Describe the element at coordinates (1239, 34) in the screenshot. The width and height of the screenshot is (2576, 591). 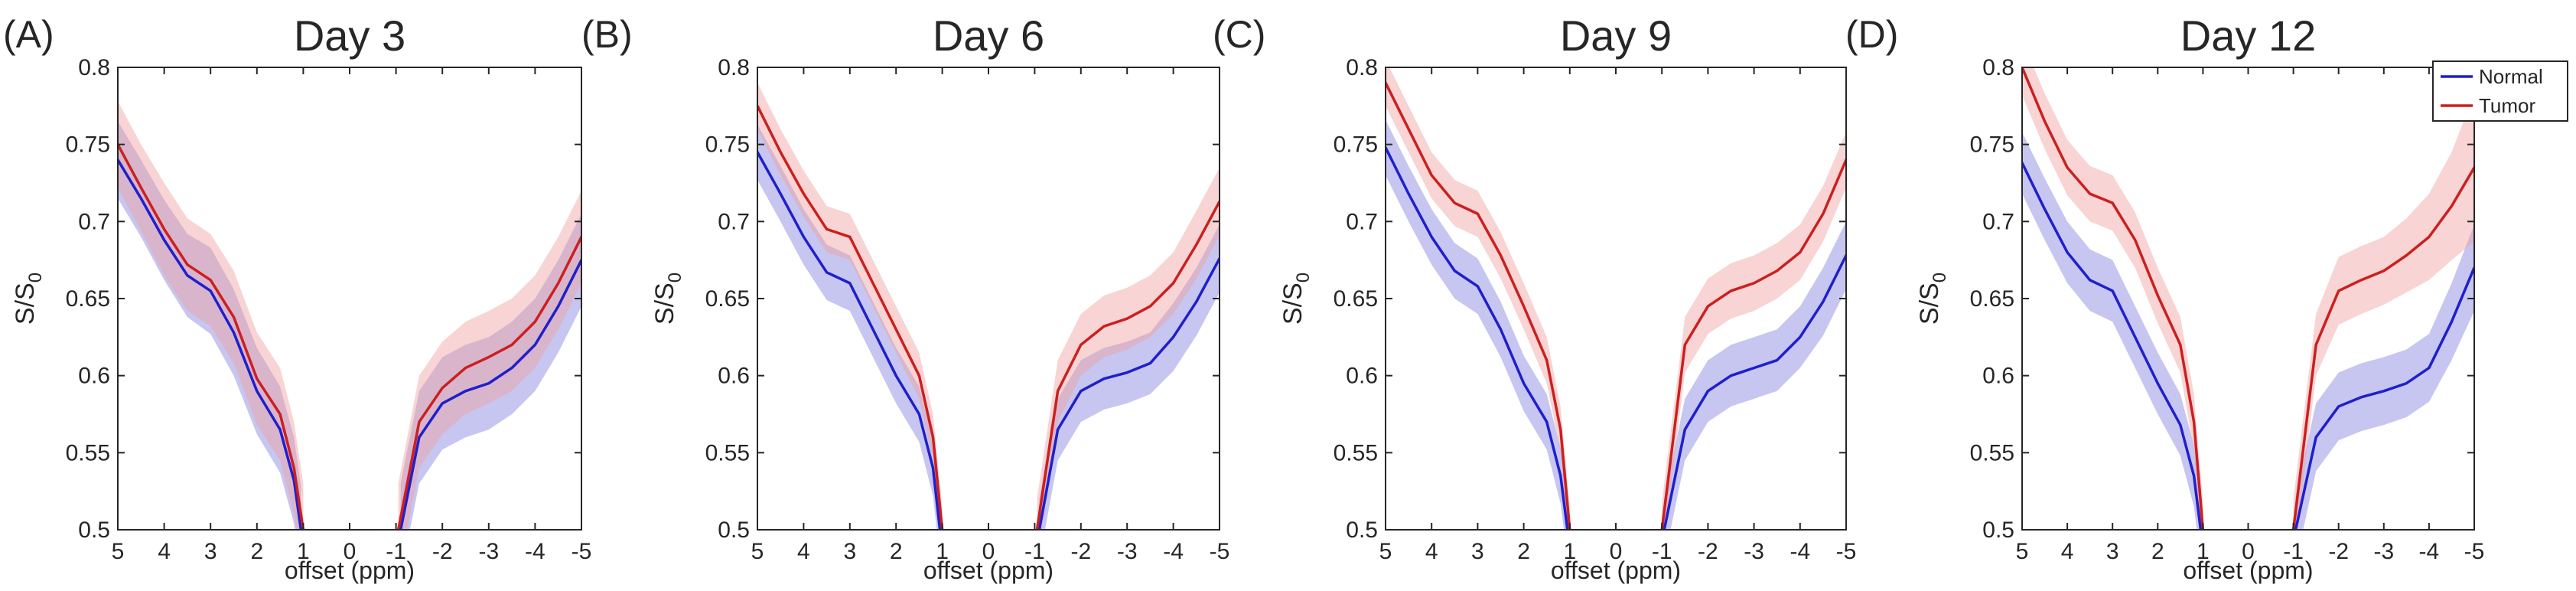
I see `panel-letter: (C)` at that location.